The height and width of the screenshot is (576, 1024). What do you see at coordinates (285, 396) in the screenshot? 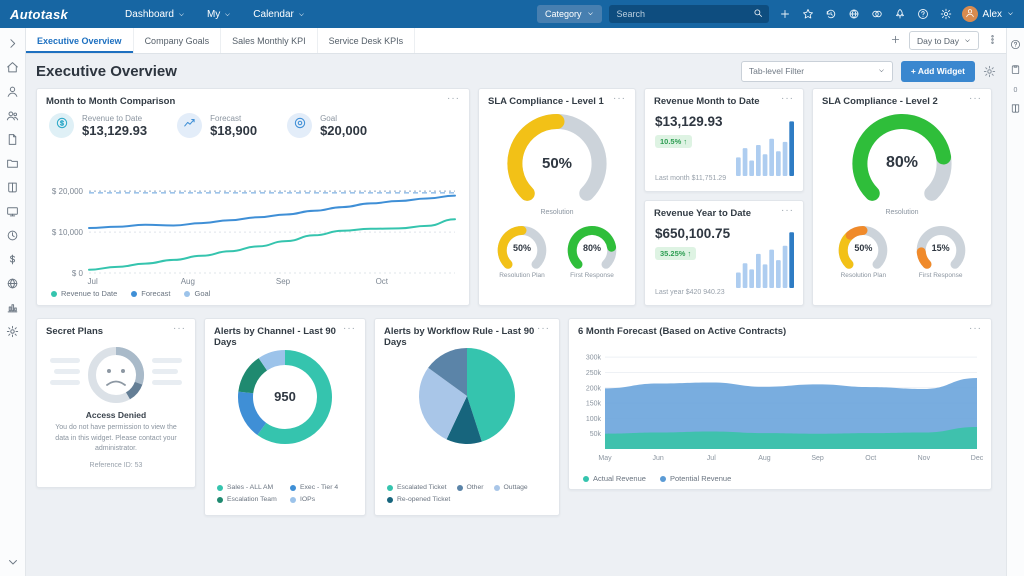
I see `alerts-channel-total: 950` at bounding box center [285, 396].